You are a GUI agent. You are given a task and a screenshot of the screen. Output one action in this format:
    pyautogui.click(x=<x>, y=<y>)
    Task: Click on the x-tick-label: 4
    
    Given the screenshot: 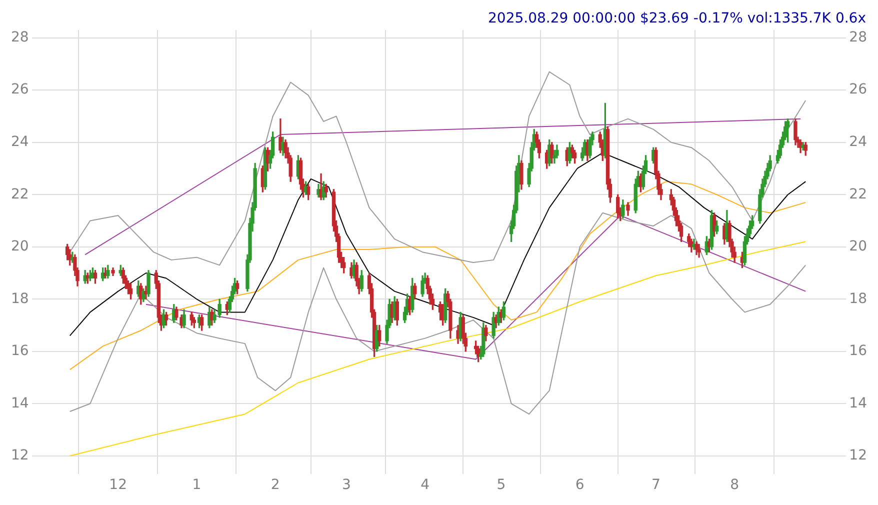 What is the action you would take?
    pyautogui.click(x=425, y=485)
    